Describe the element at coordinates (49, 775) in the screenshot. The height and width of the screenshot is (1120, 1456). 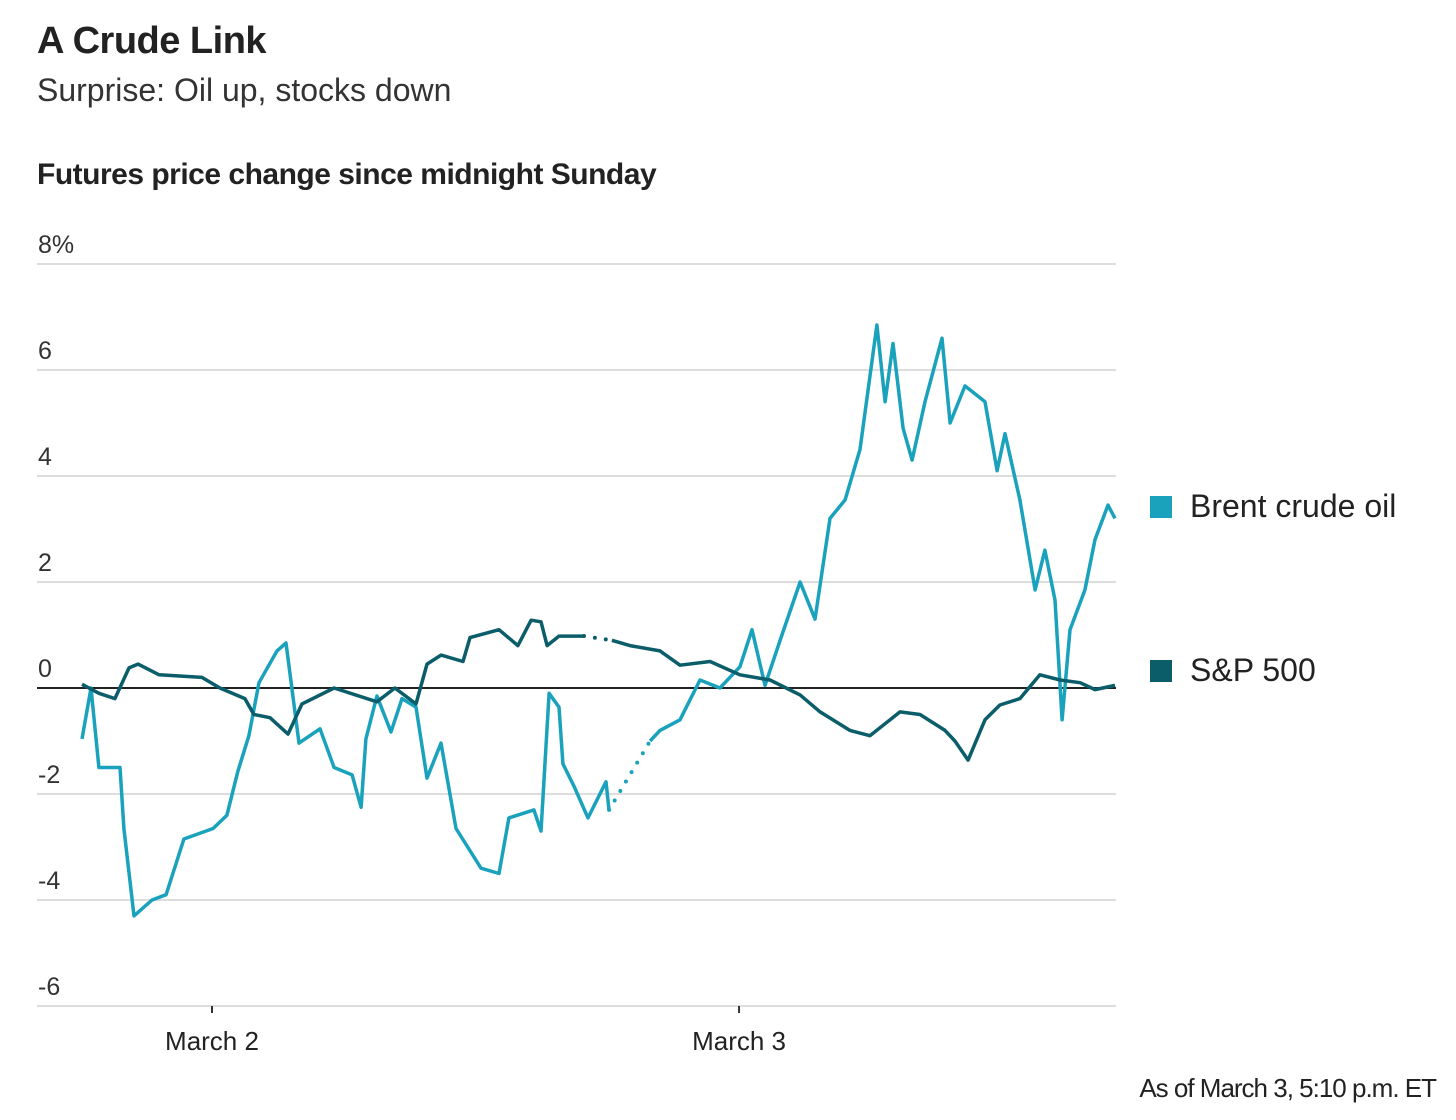
I see `y-tick-label: -2` at that location.